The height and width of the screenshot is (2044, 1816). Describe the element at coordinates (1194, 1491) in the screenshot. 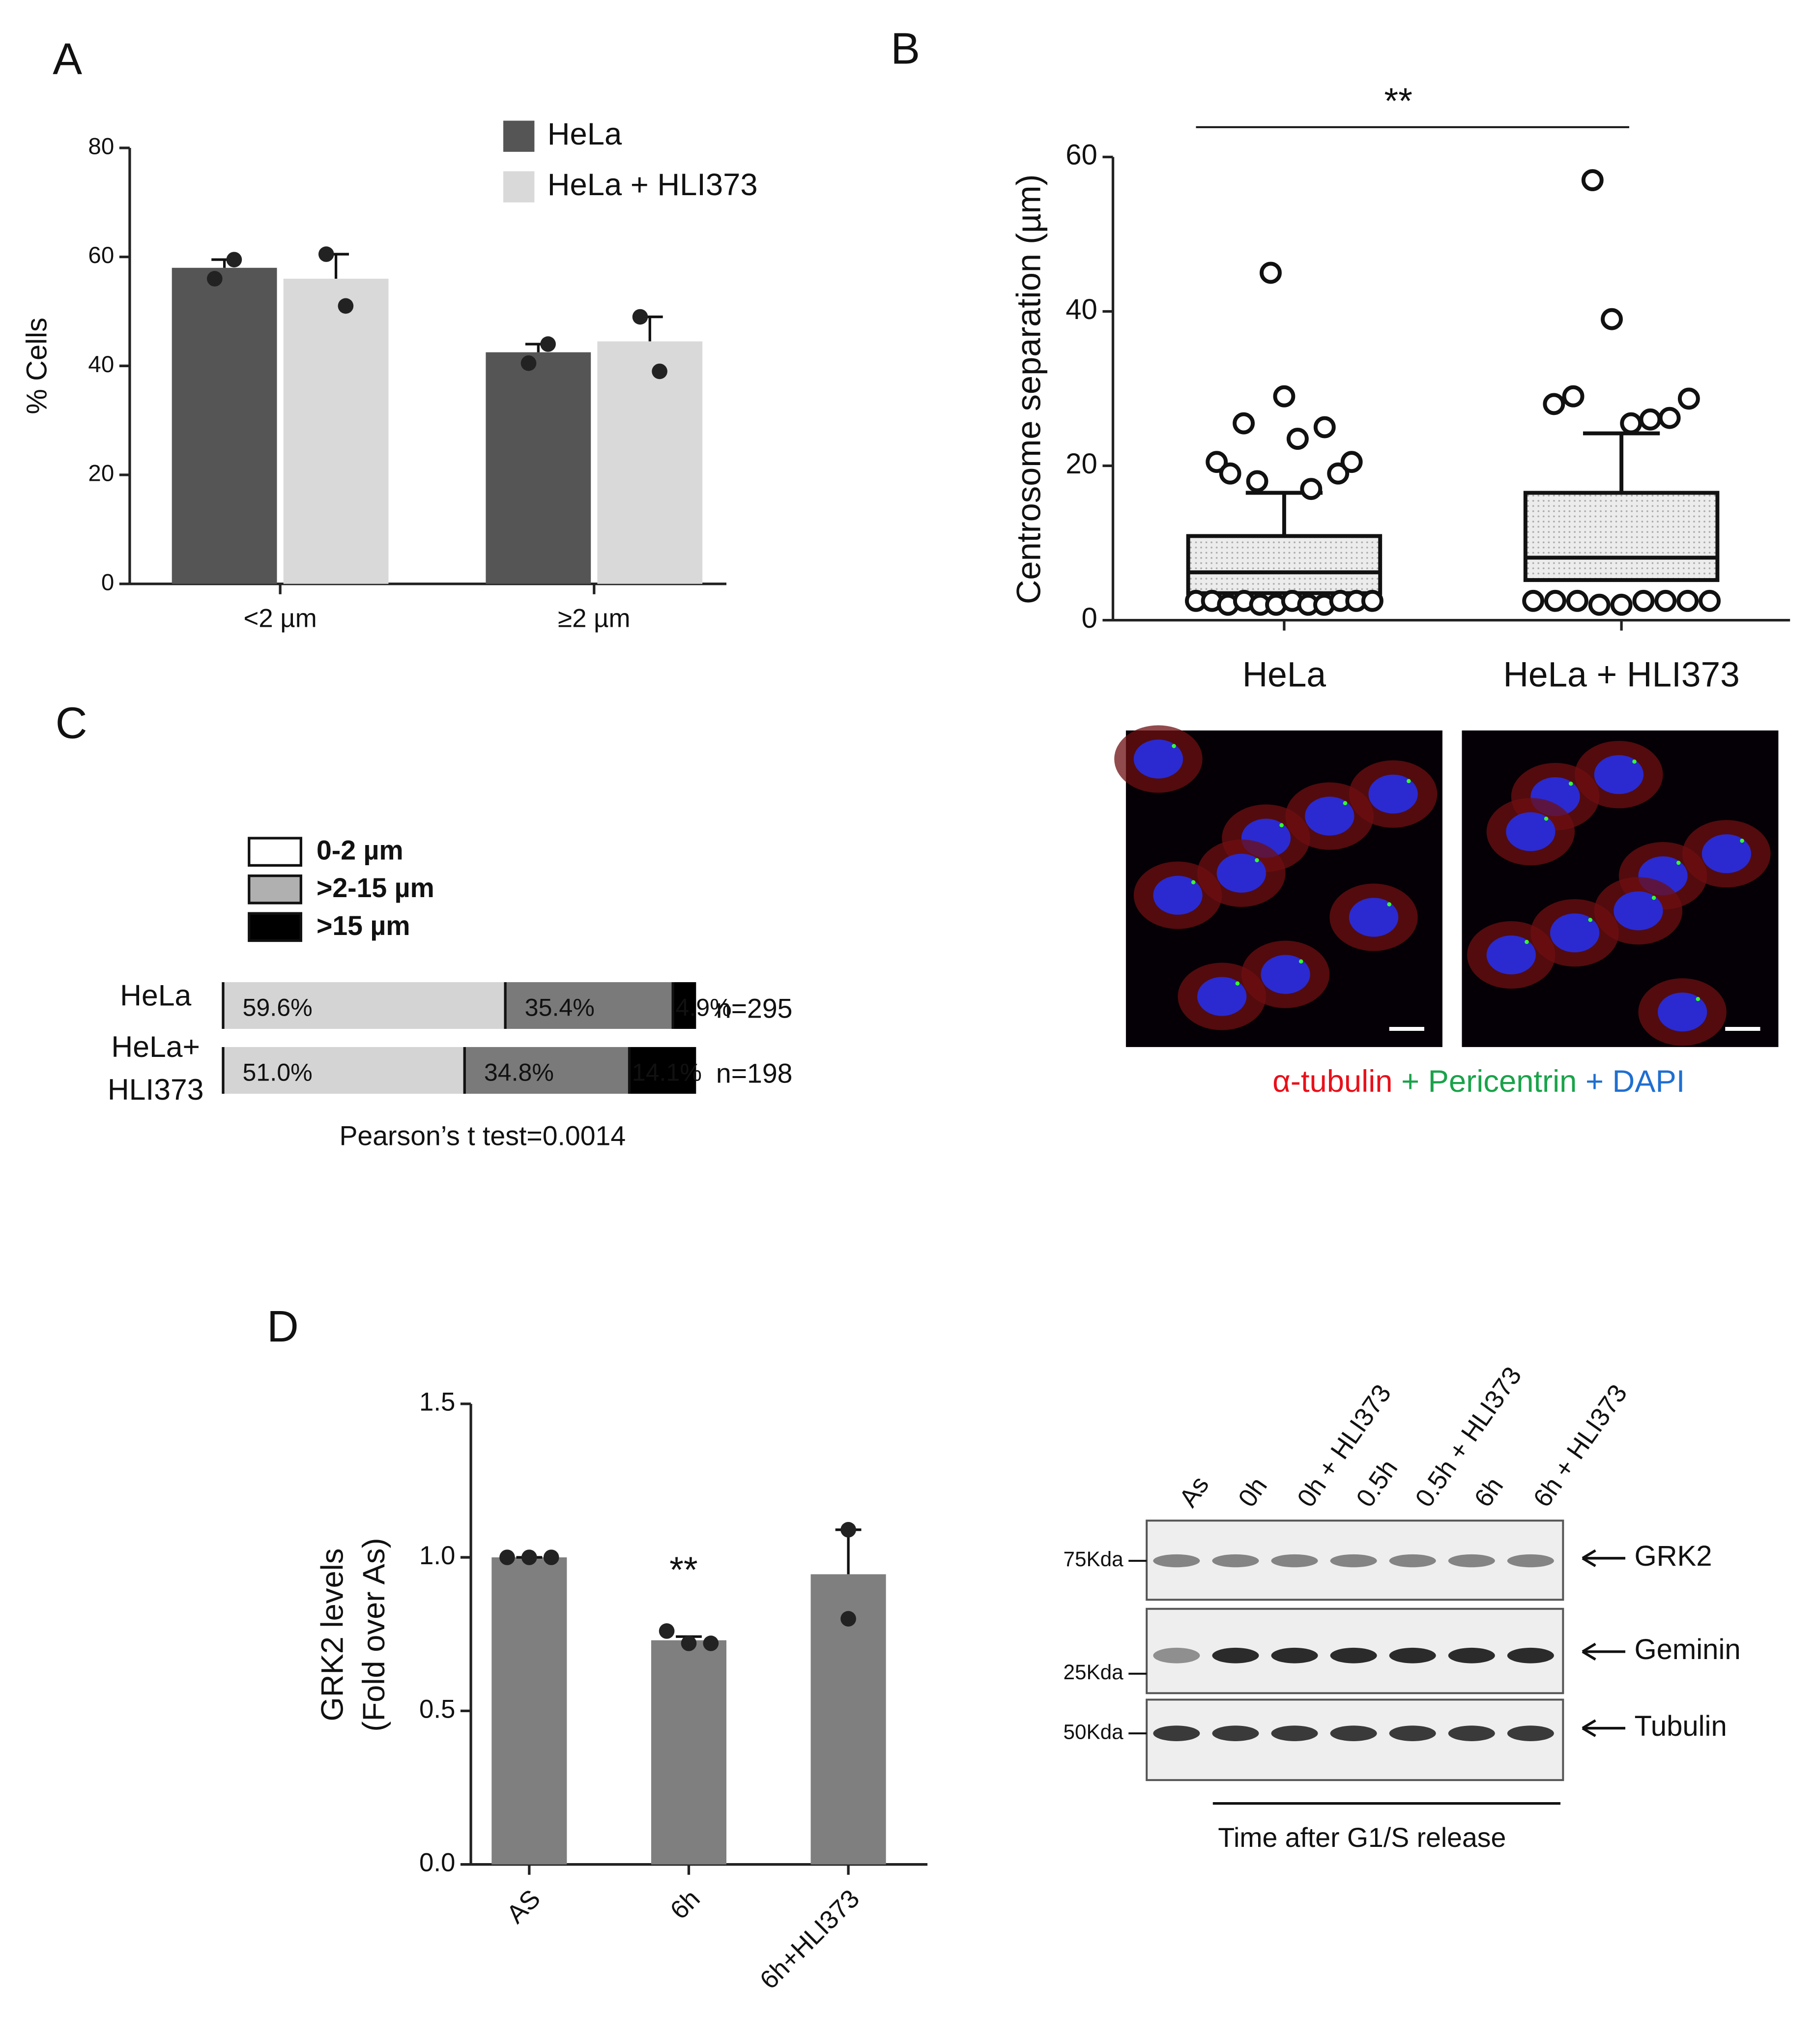

I see `lane-label: As` at that location.